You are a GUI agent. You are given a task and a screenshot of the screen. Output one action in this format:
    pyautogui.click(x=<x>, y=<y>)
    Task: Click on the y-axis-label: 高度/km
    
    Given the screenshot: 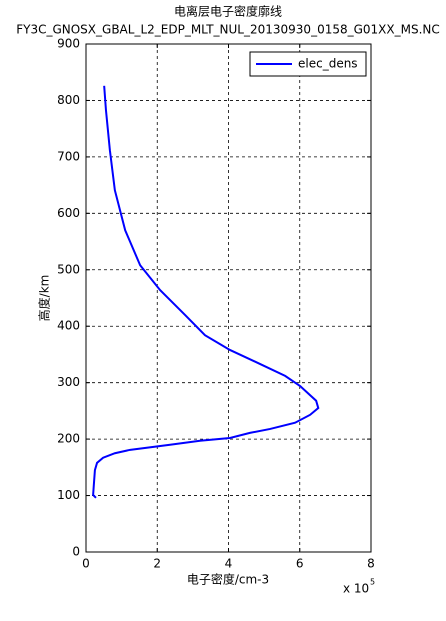 What is the action you would take?
    pyautogui.click(x=44, y=298)
    